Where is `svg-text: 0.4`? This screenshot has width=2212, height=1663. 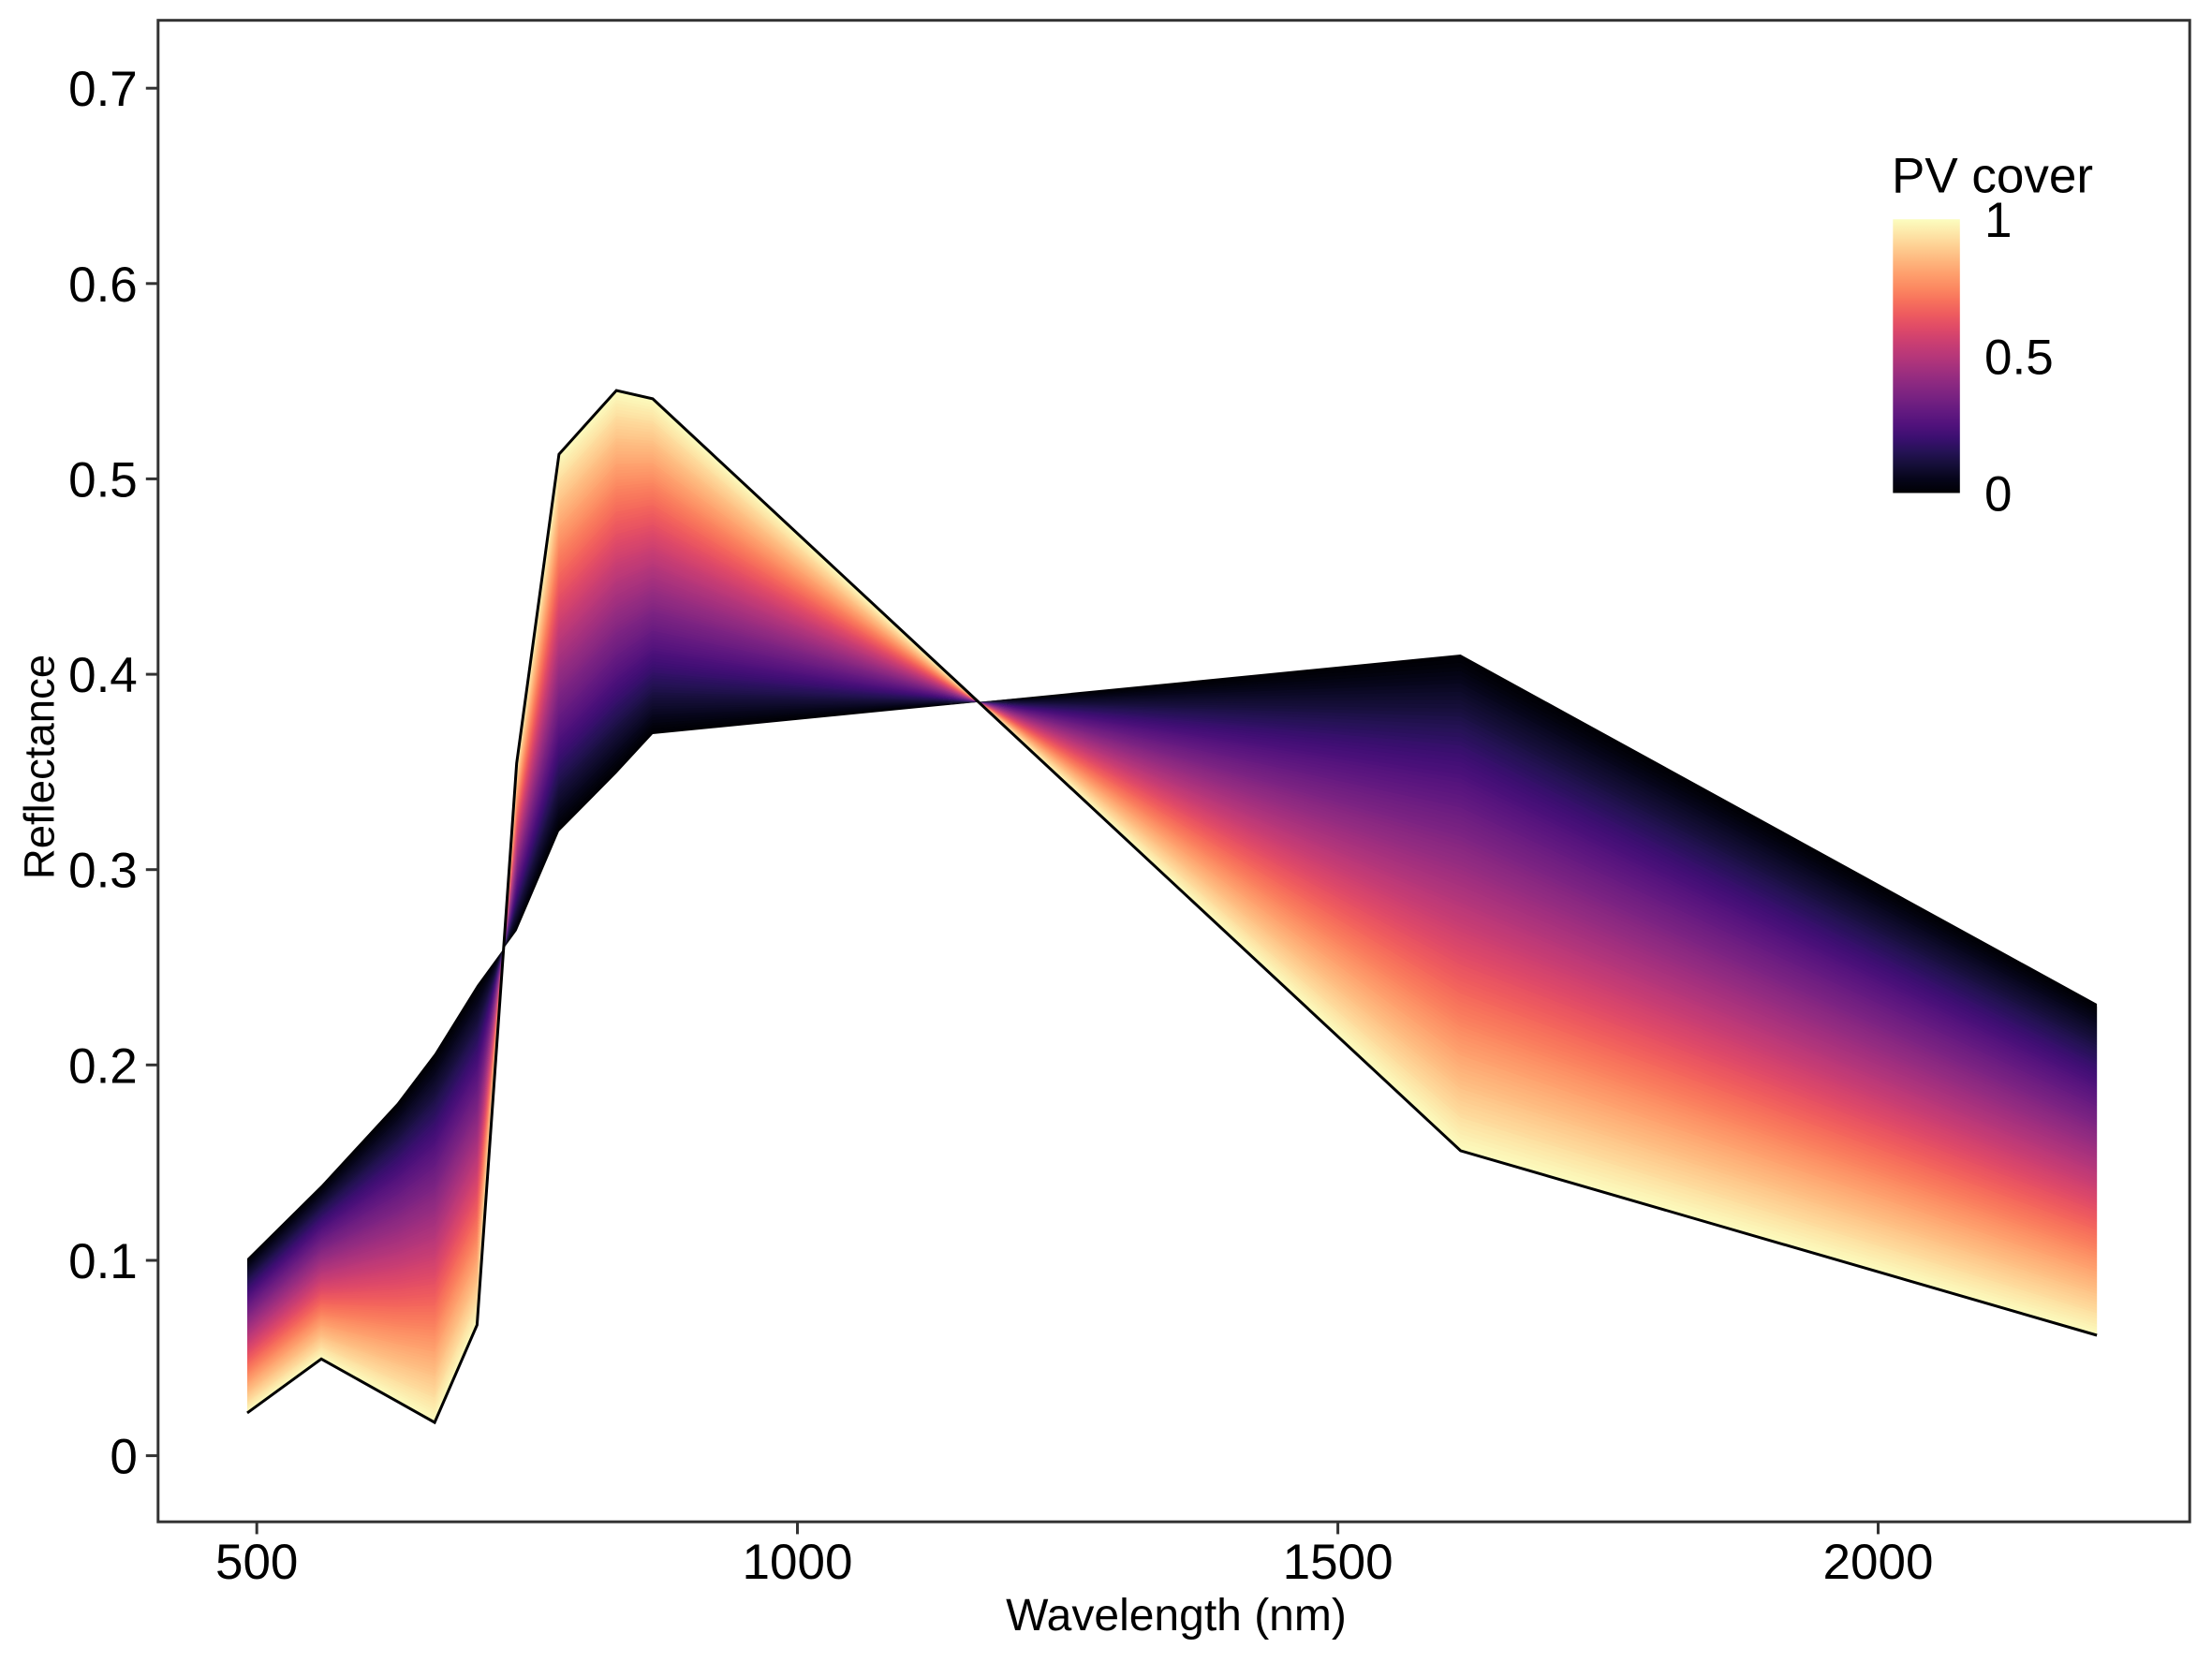
svg-text: 0.4 is located at coordinates (103, 675).